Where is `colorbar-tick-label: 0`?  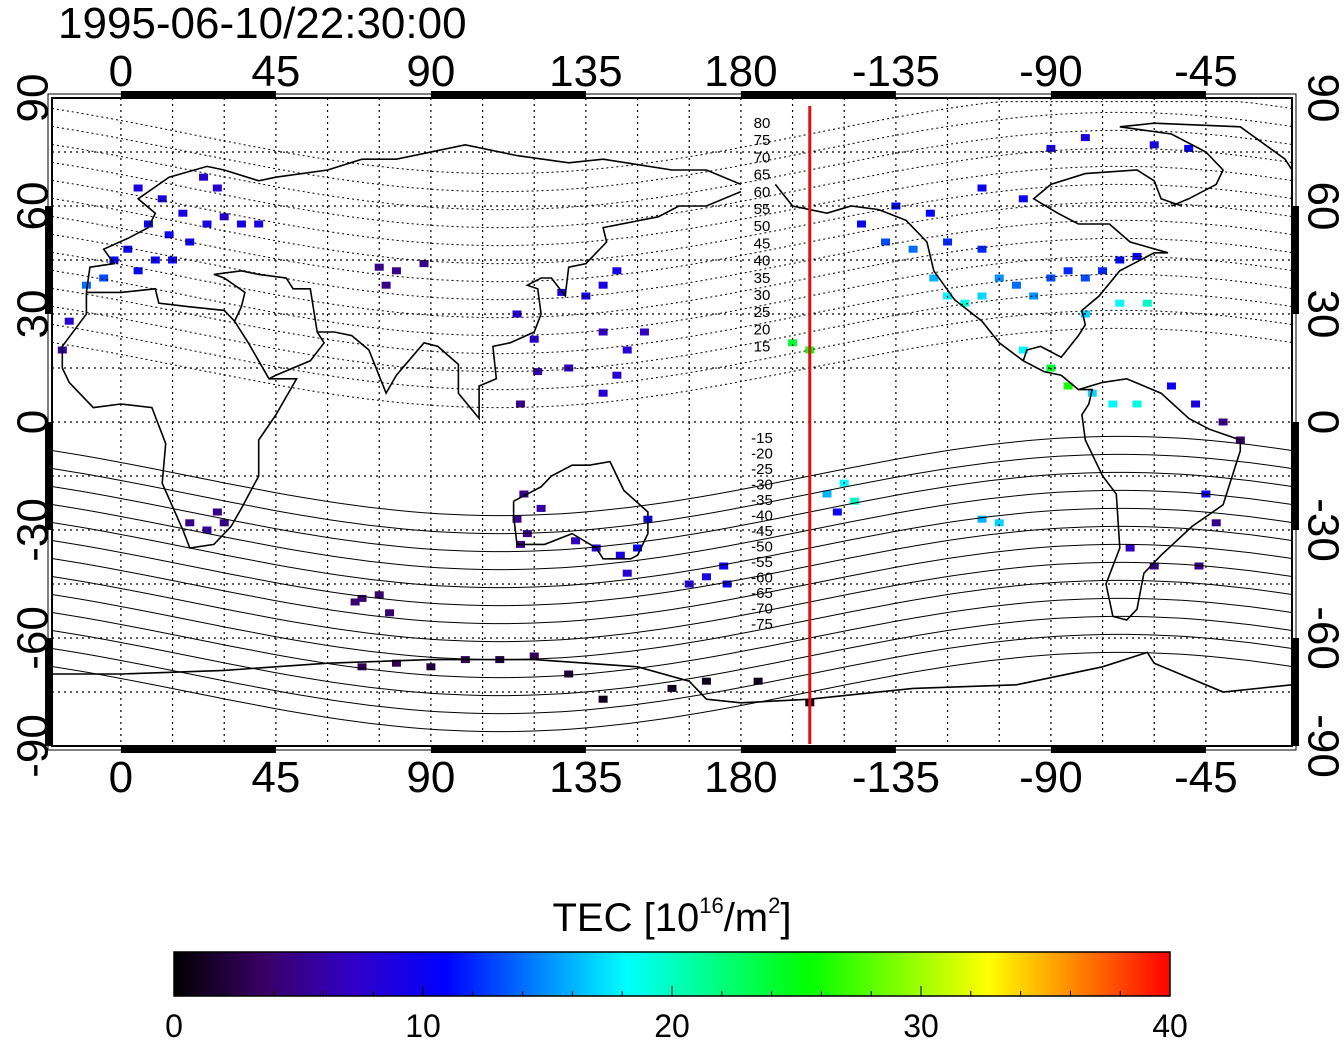
colorbar-tick-label: 0 is located at coordinates (174, 1026).